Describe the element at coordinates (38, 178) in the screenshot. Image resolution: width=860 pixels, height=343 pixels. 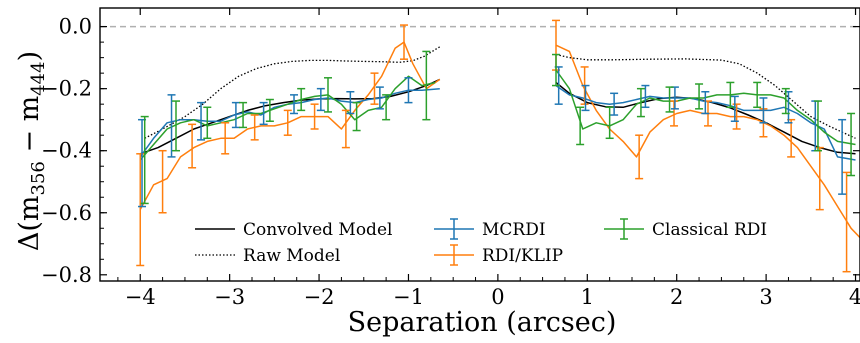
I see `y-axis-title-sub1: 356` at that location.